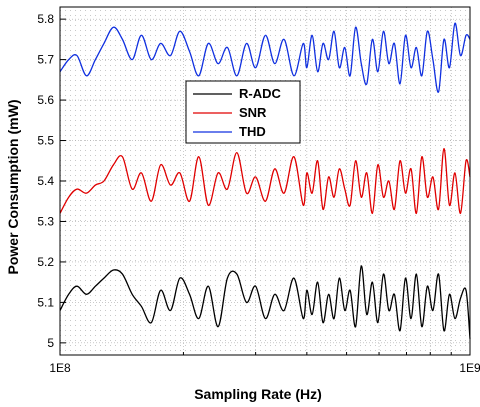  Describe the element at coordinates (45, 221) in the screenshot. I see `y-tick-label: 5.3` at that location.